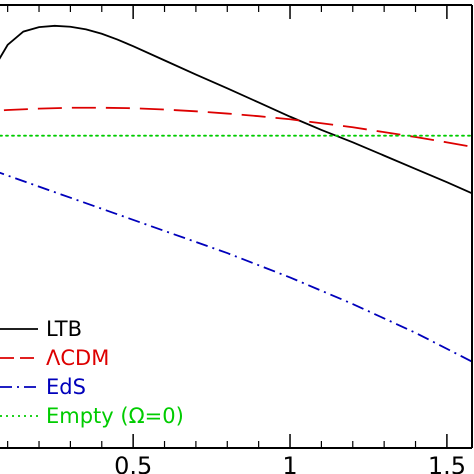 The height and width of the screenshot is (474, 474). I want to click on x-tick-label: 1.5, so click(447, 463).